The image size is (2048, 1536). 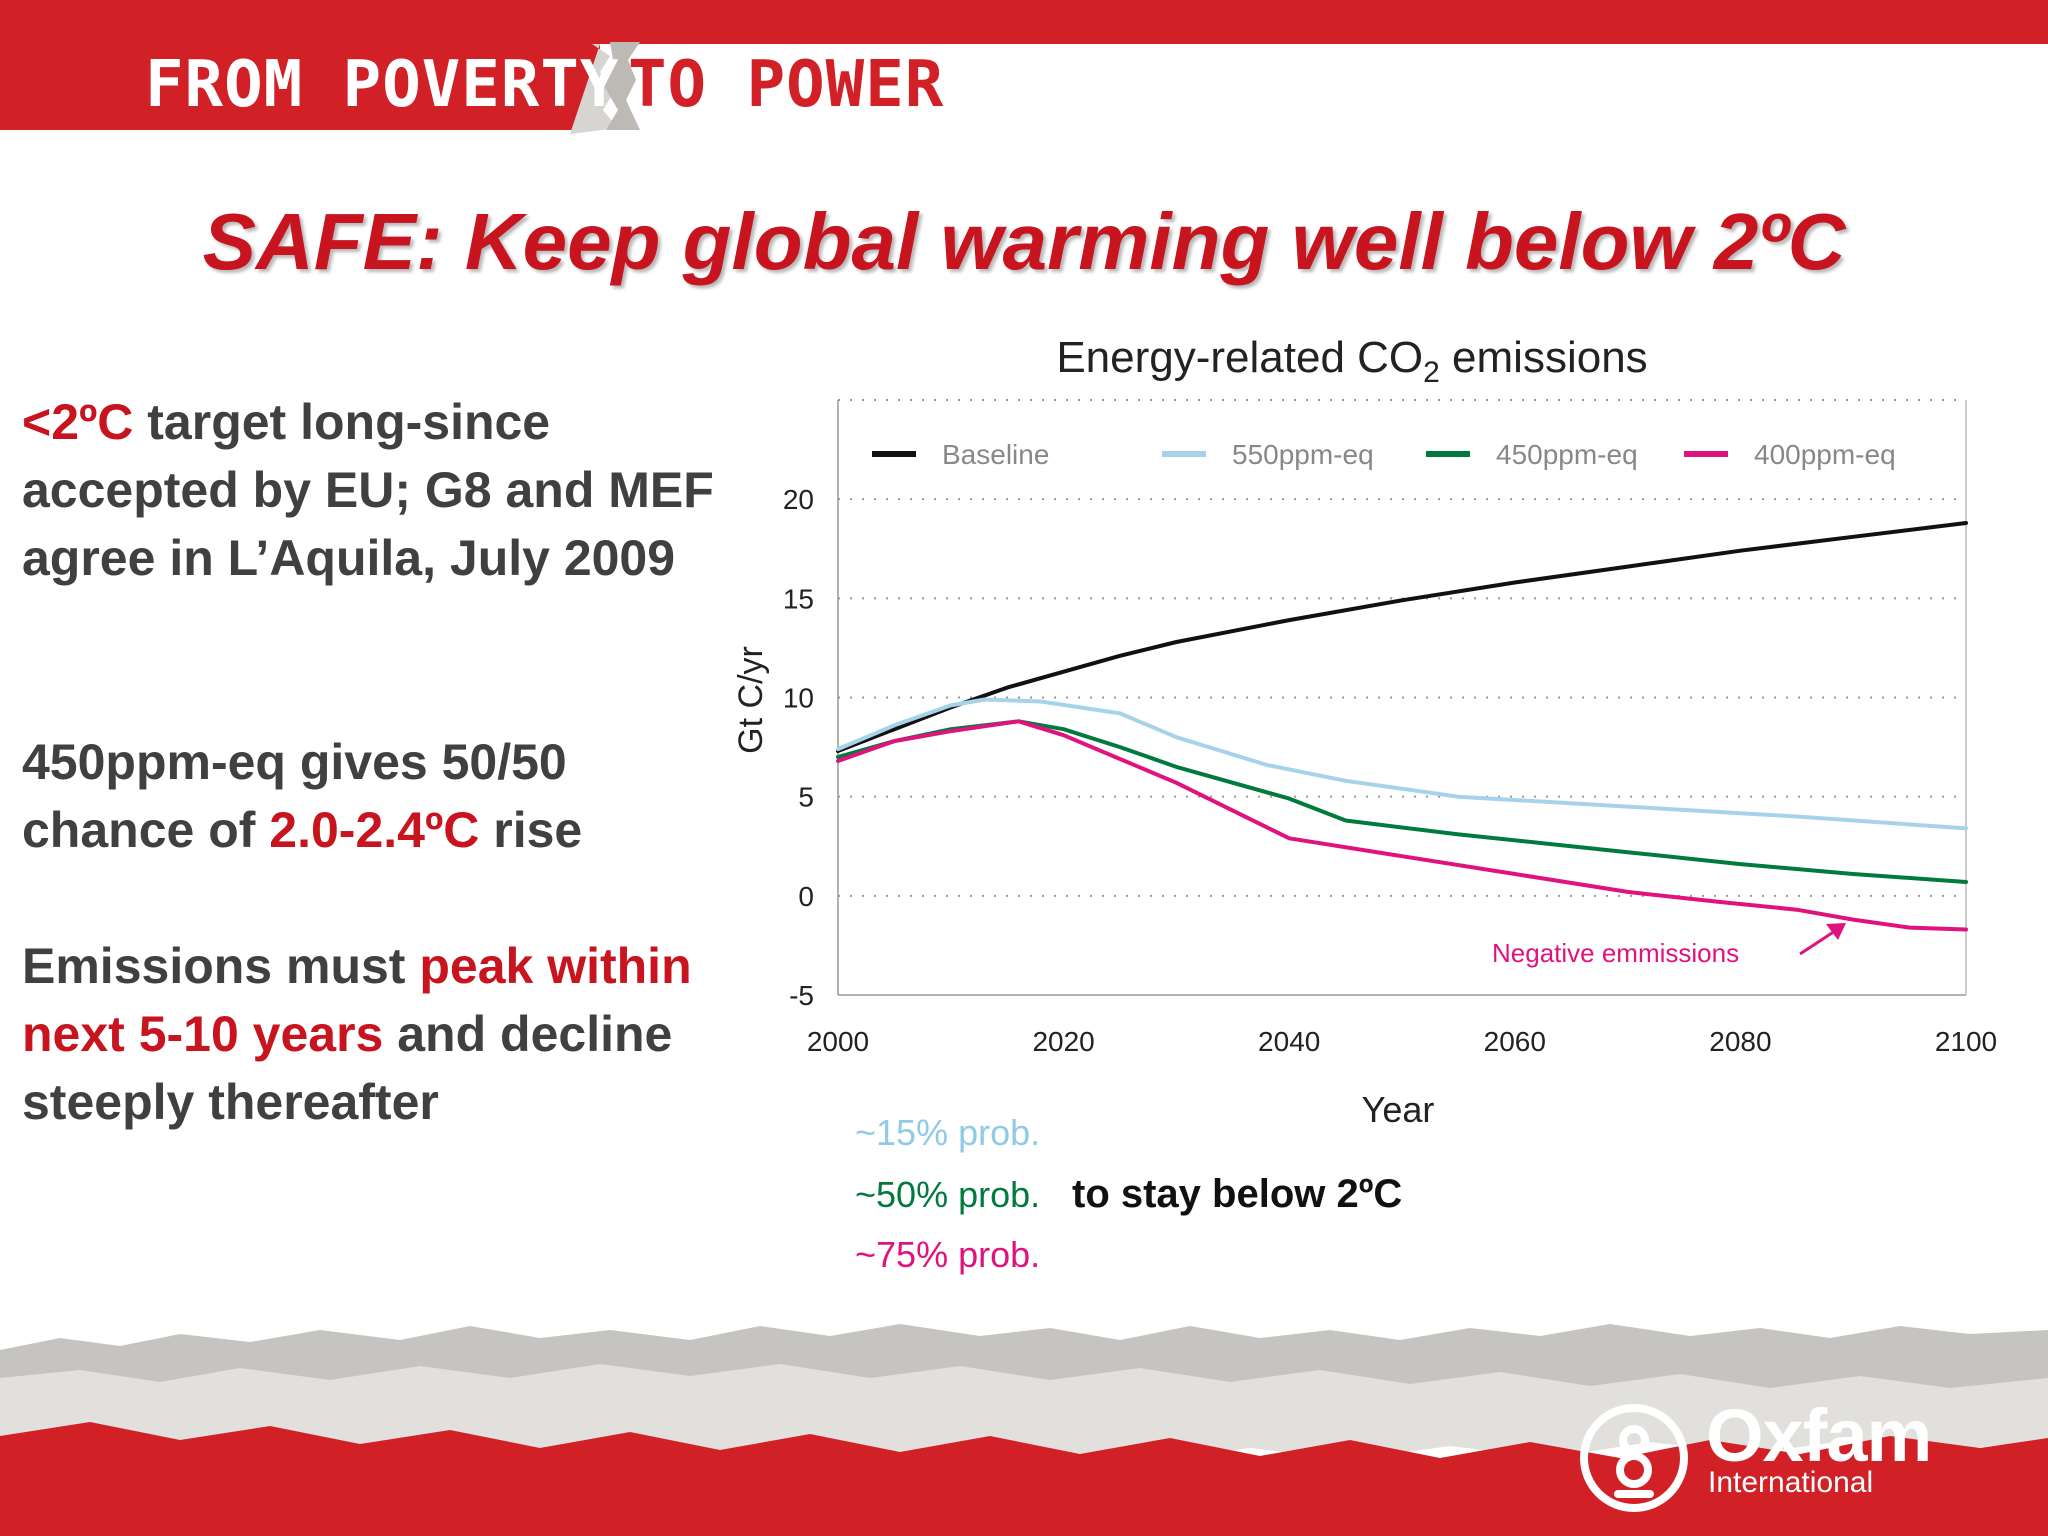 I want to click on banner-text-right: TO POWER, so click(x=786, y=85).